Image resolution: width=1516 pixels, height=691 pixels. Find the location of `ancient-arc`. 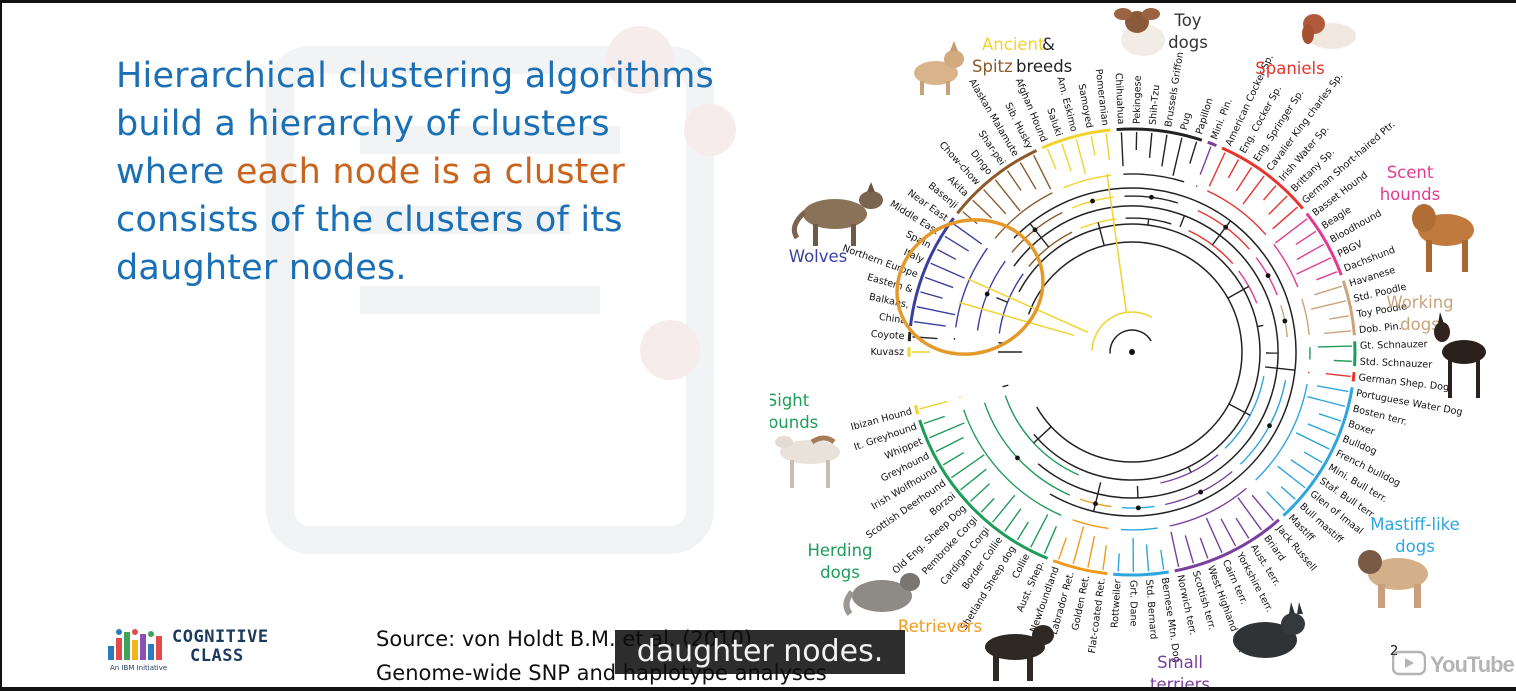

ancient-arc is located at coordinates (1122, 331).